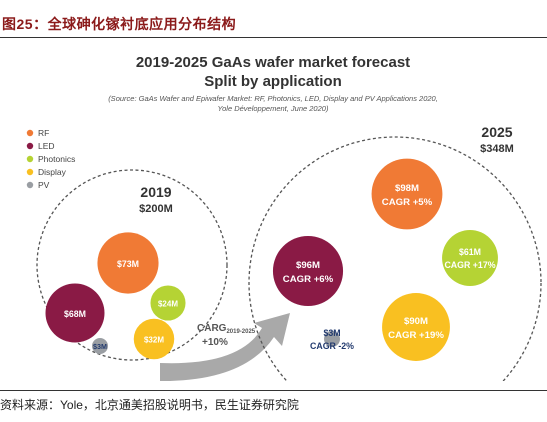  I want to click on value-label-2019-pv: $3M, so click(100, 346).